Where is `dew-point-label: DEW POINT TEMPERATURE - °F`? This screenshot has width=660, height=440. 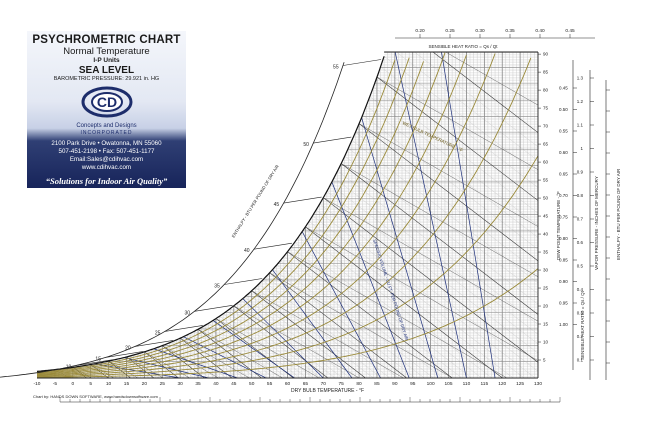
dew-point-label: DEW POINT TEMPERATURE - °F is located at coordinates (558, 225).